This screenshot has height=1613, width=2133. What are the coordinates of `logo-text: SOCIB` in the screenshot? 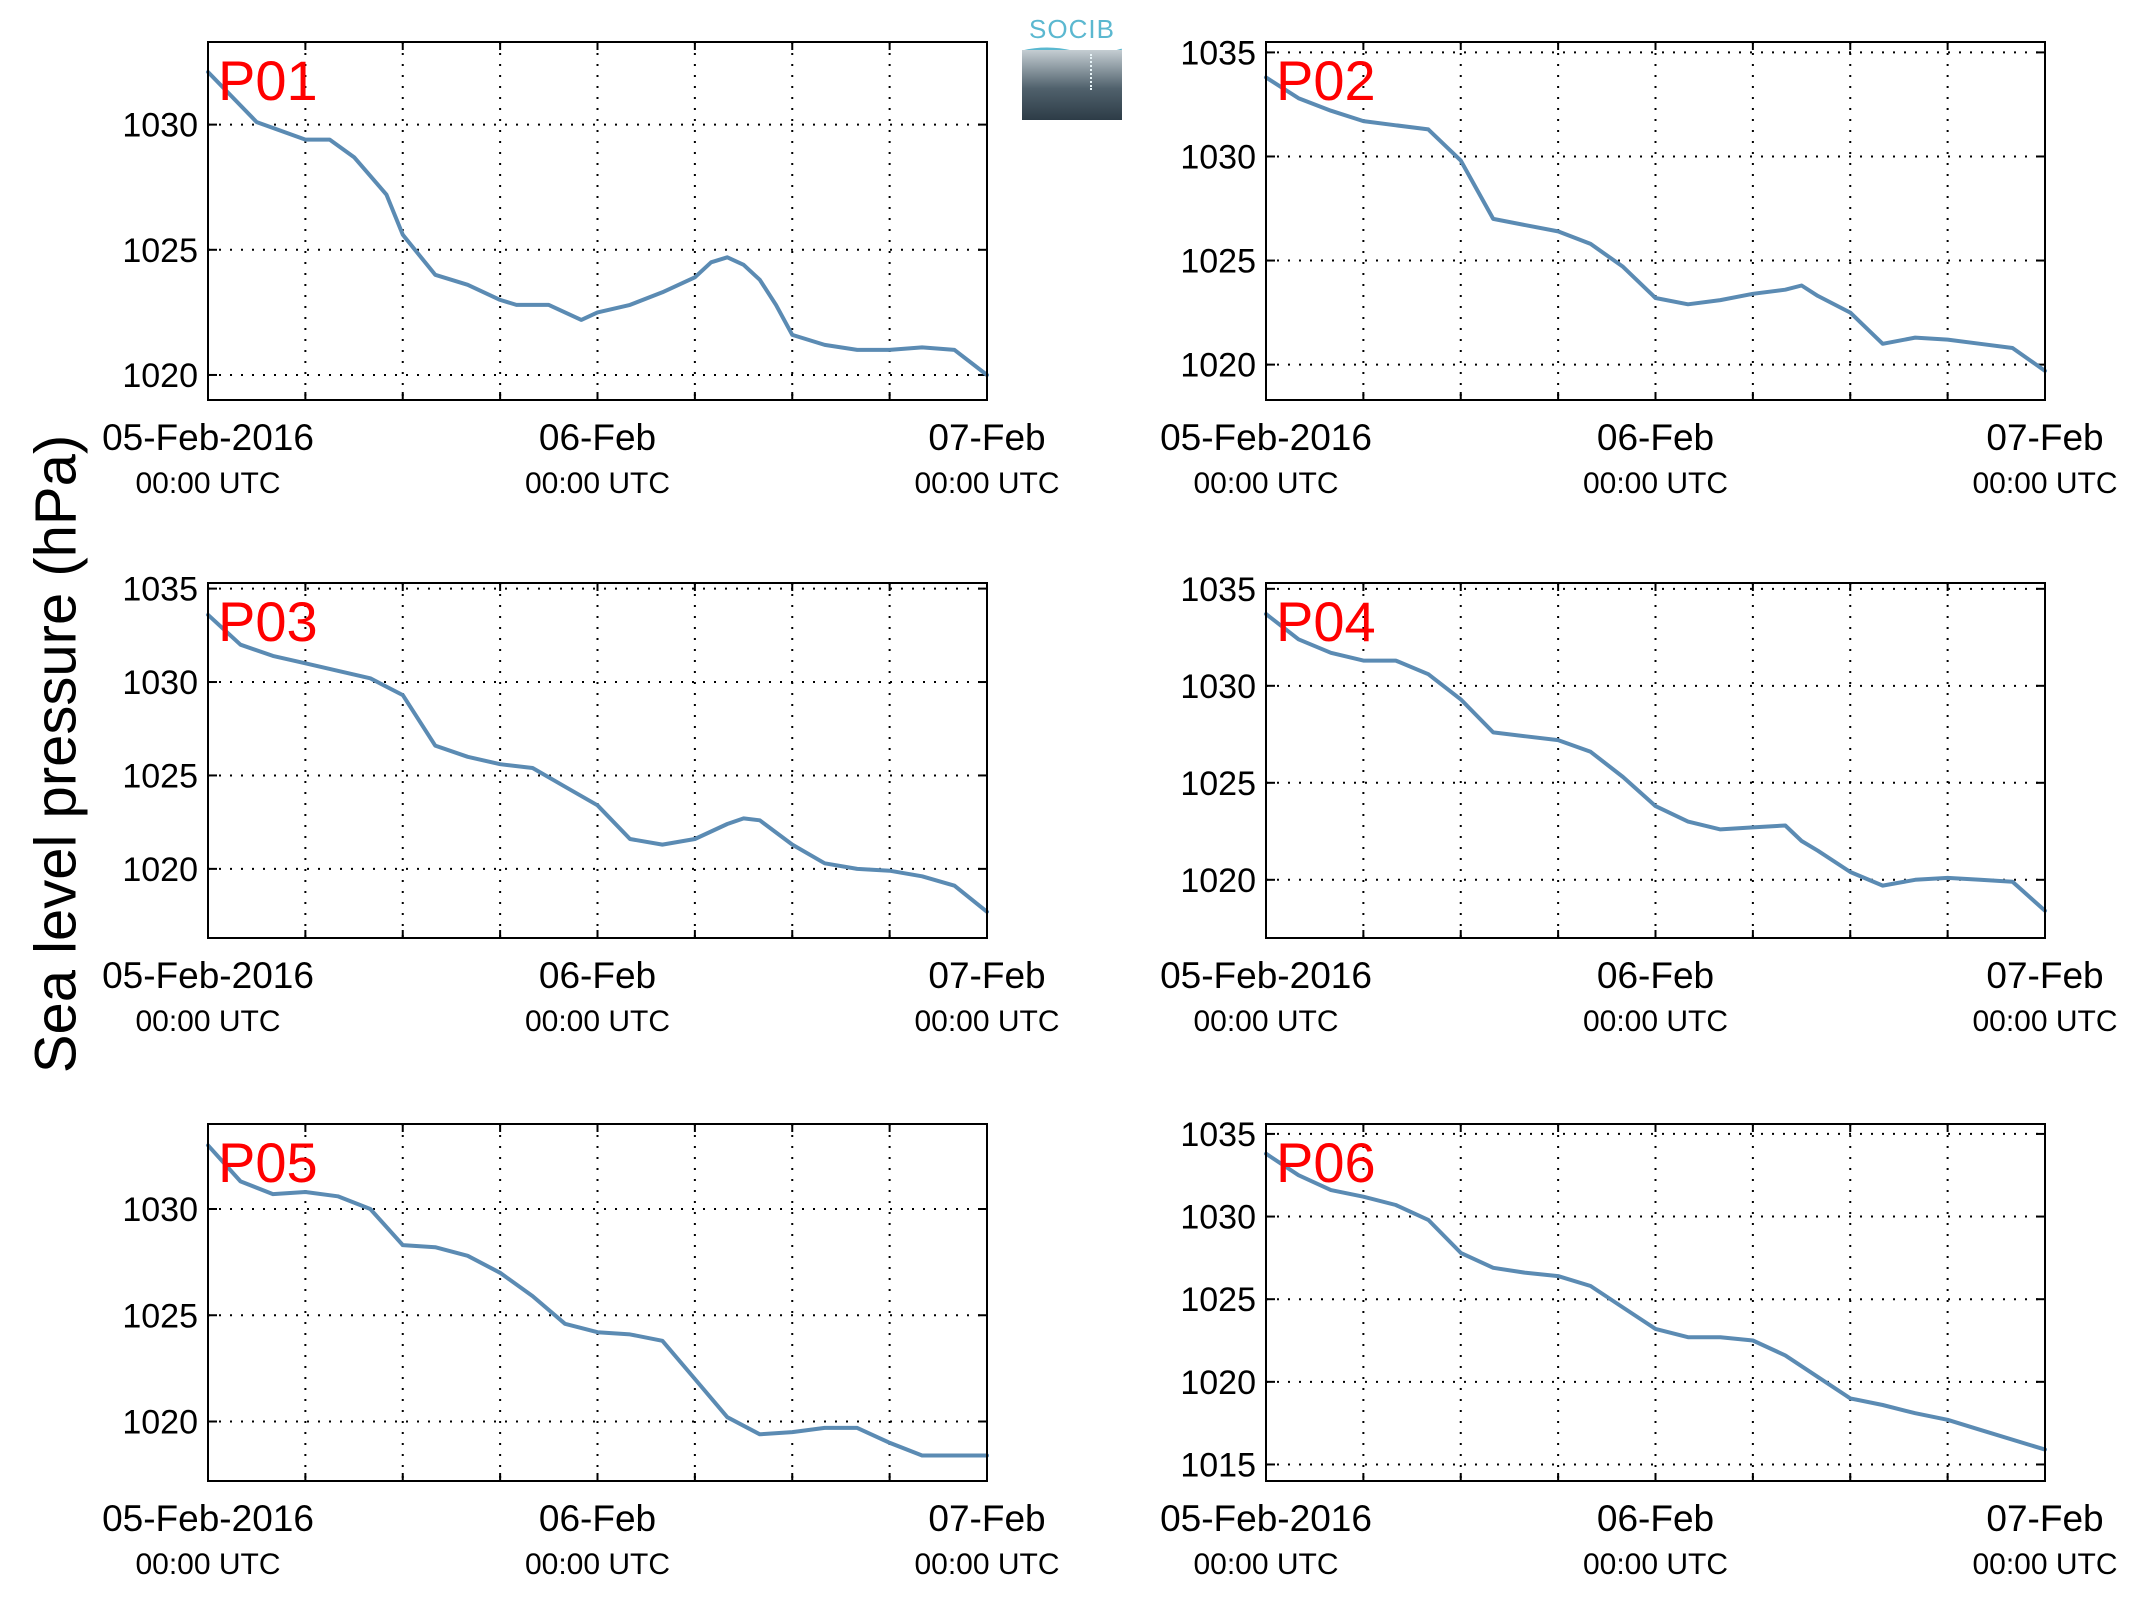 It's located at (1072, 29).